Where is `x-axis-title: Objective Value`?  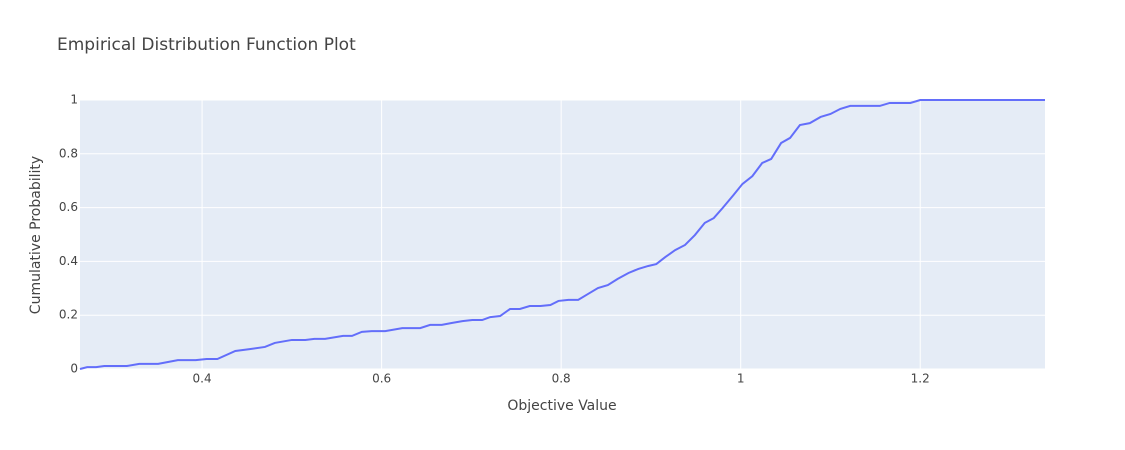 x-axis-title: Objective Value is located at coordinates (561, 406).